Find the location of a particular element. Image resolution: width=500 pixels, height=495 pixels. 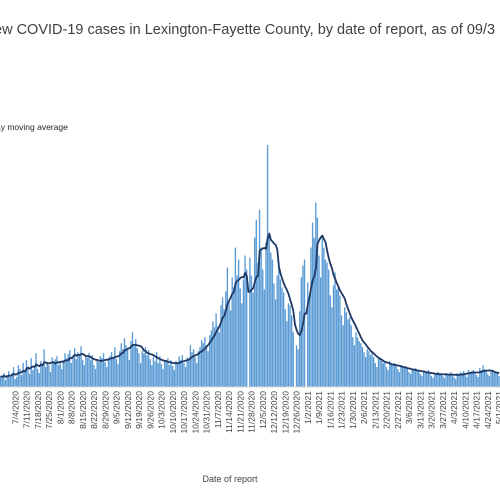

x-tick-label: 12/12/2020 is located at coordinates (274, 412).